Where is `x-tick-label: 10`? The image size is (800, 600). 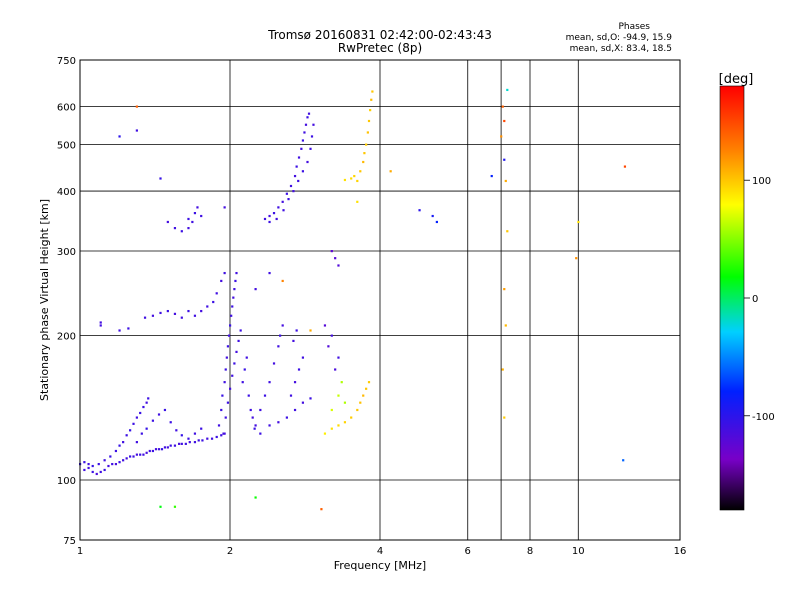 x-tick-label: 10 is located at coordinates (578, 551).